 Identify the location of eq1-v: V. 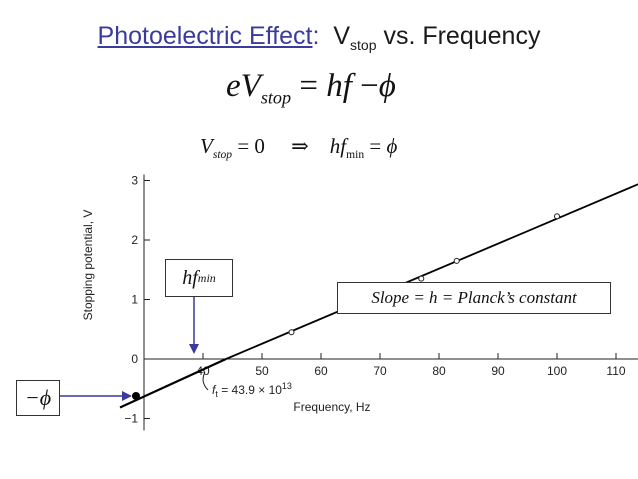
(250, 86).